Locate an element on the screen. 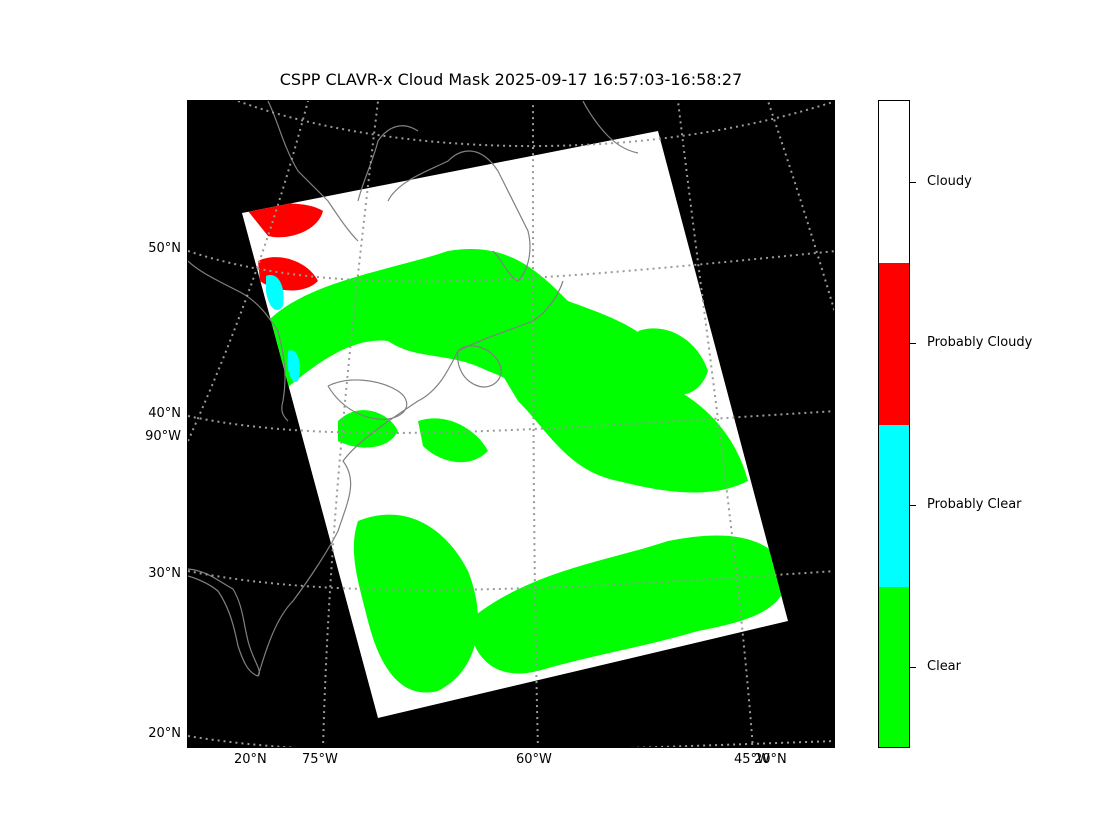 The width and height of the screenshot is (1120, 840). colorbar-tick-probably-clear is located at coordinates (913, 505).